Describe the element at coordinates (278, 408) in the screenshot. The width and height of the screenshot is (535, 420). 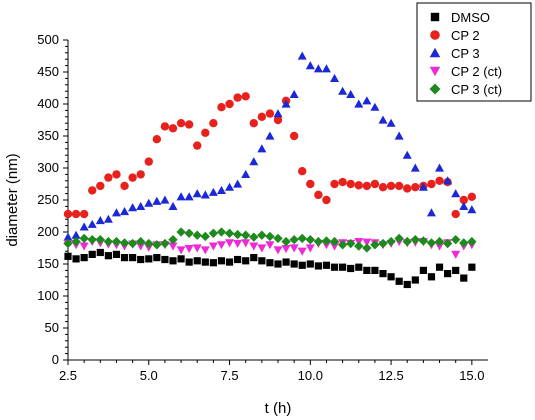
I see `x-axis-title: t (h)` at that location.